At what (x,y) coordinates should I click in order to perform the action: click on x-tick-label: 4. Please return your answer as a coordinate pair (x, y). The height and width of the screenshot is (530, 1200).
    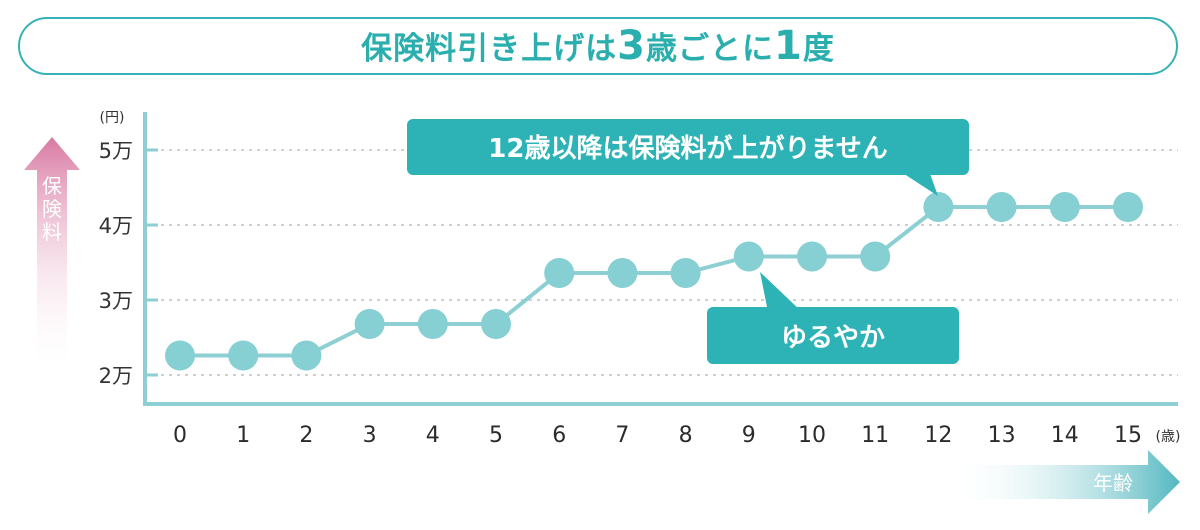
    Looking at the image, I should click on (433, 435).